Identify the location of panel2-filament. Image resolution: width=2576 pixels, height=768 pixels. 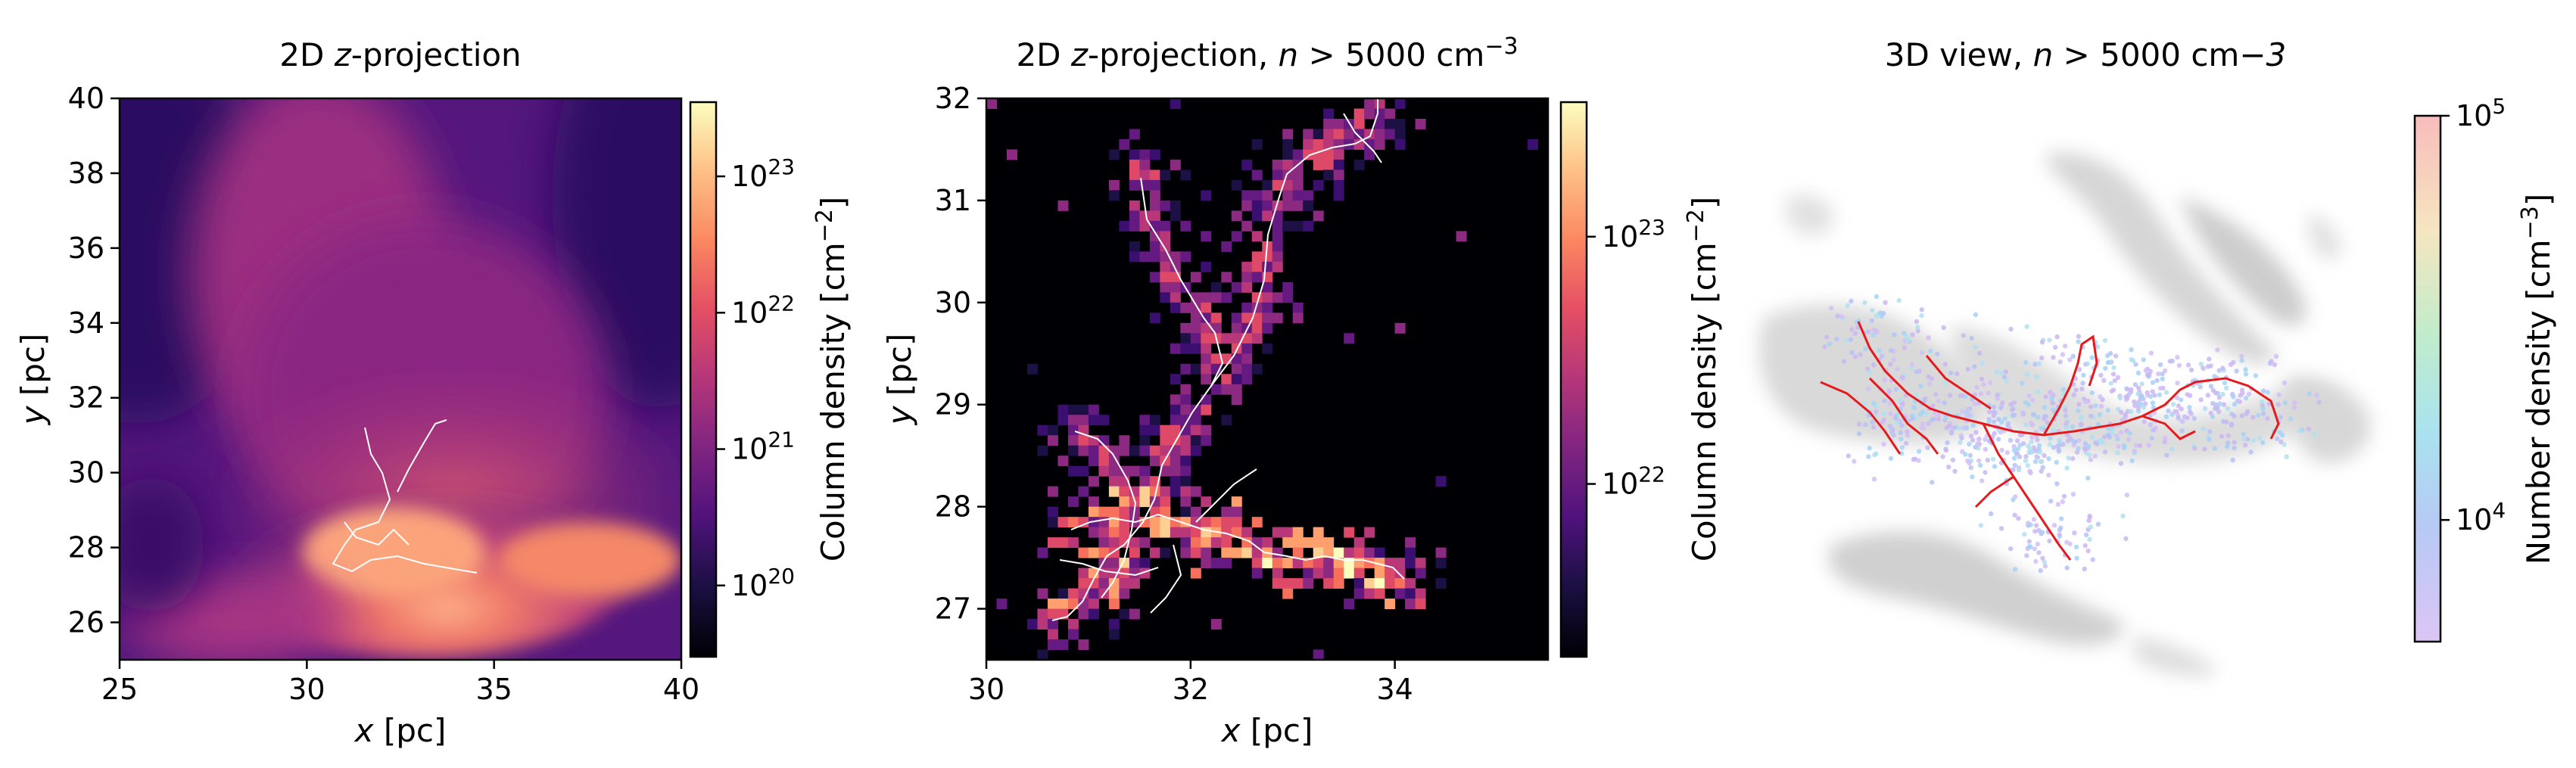
(1362, 138).